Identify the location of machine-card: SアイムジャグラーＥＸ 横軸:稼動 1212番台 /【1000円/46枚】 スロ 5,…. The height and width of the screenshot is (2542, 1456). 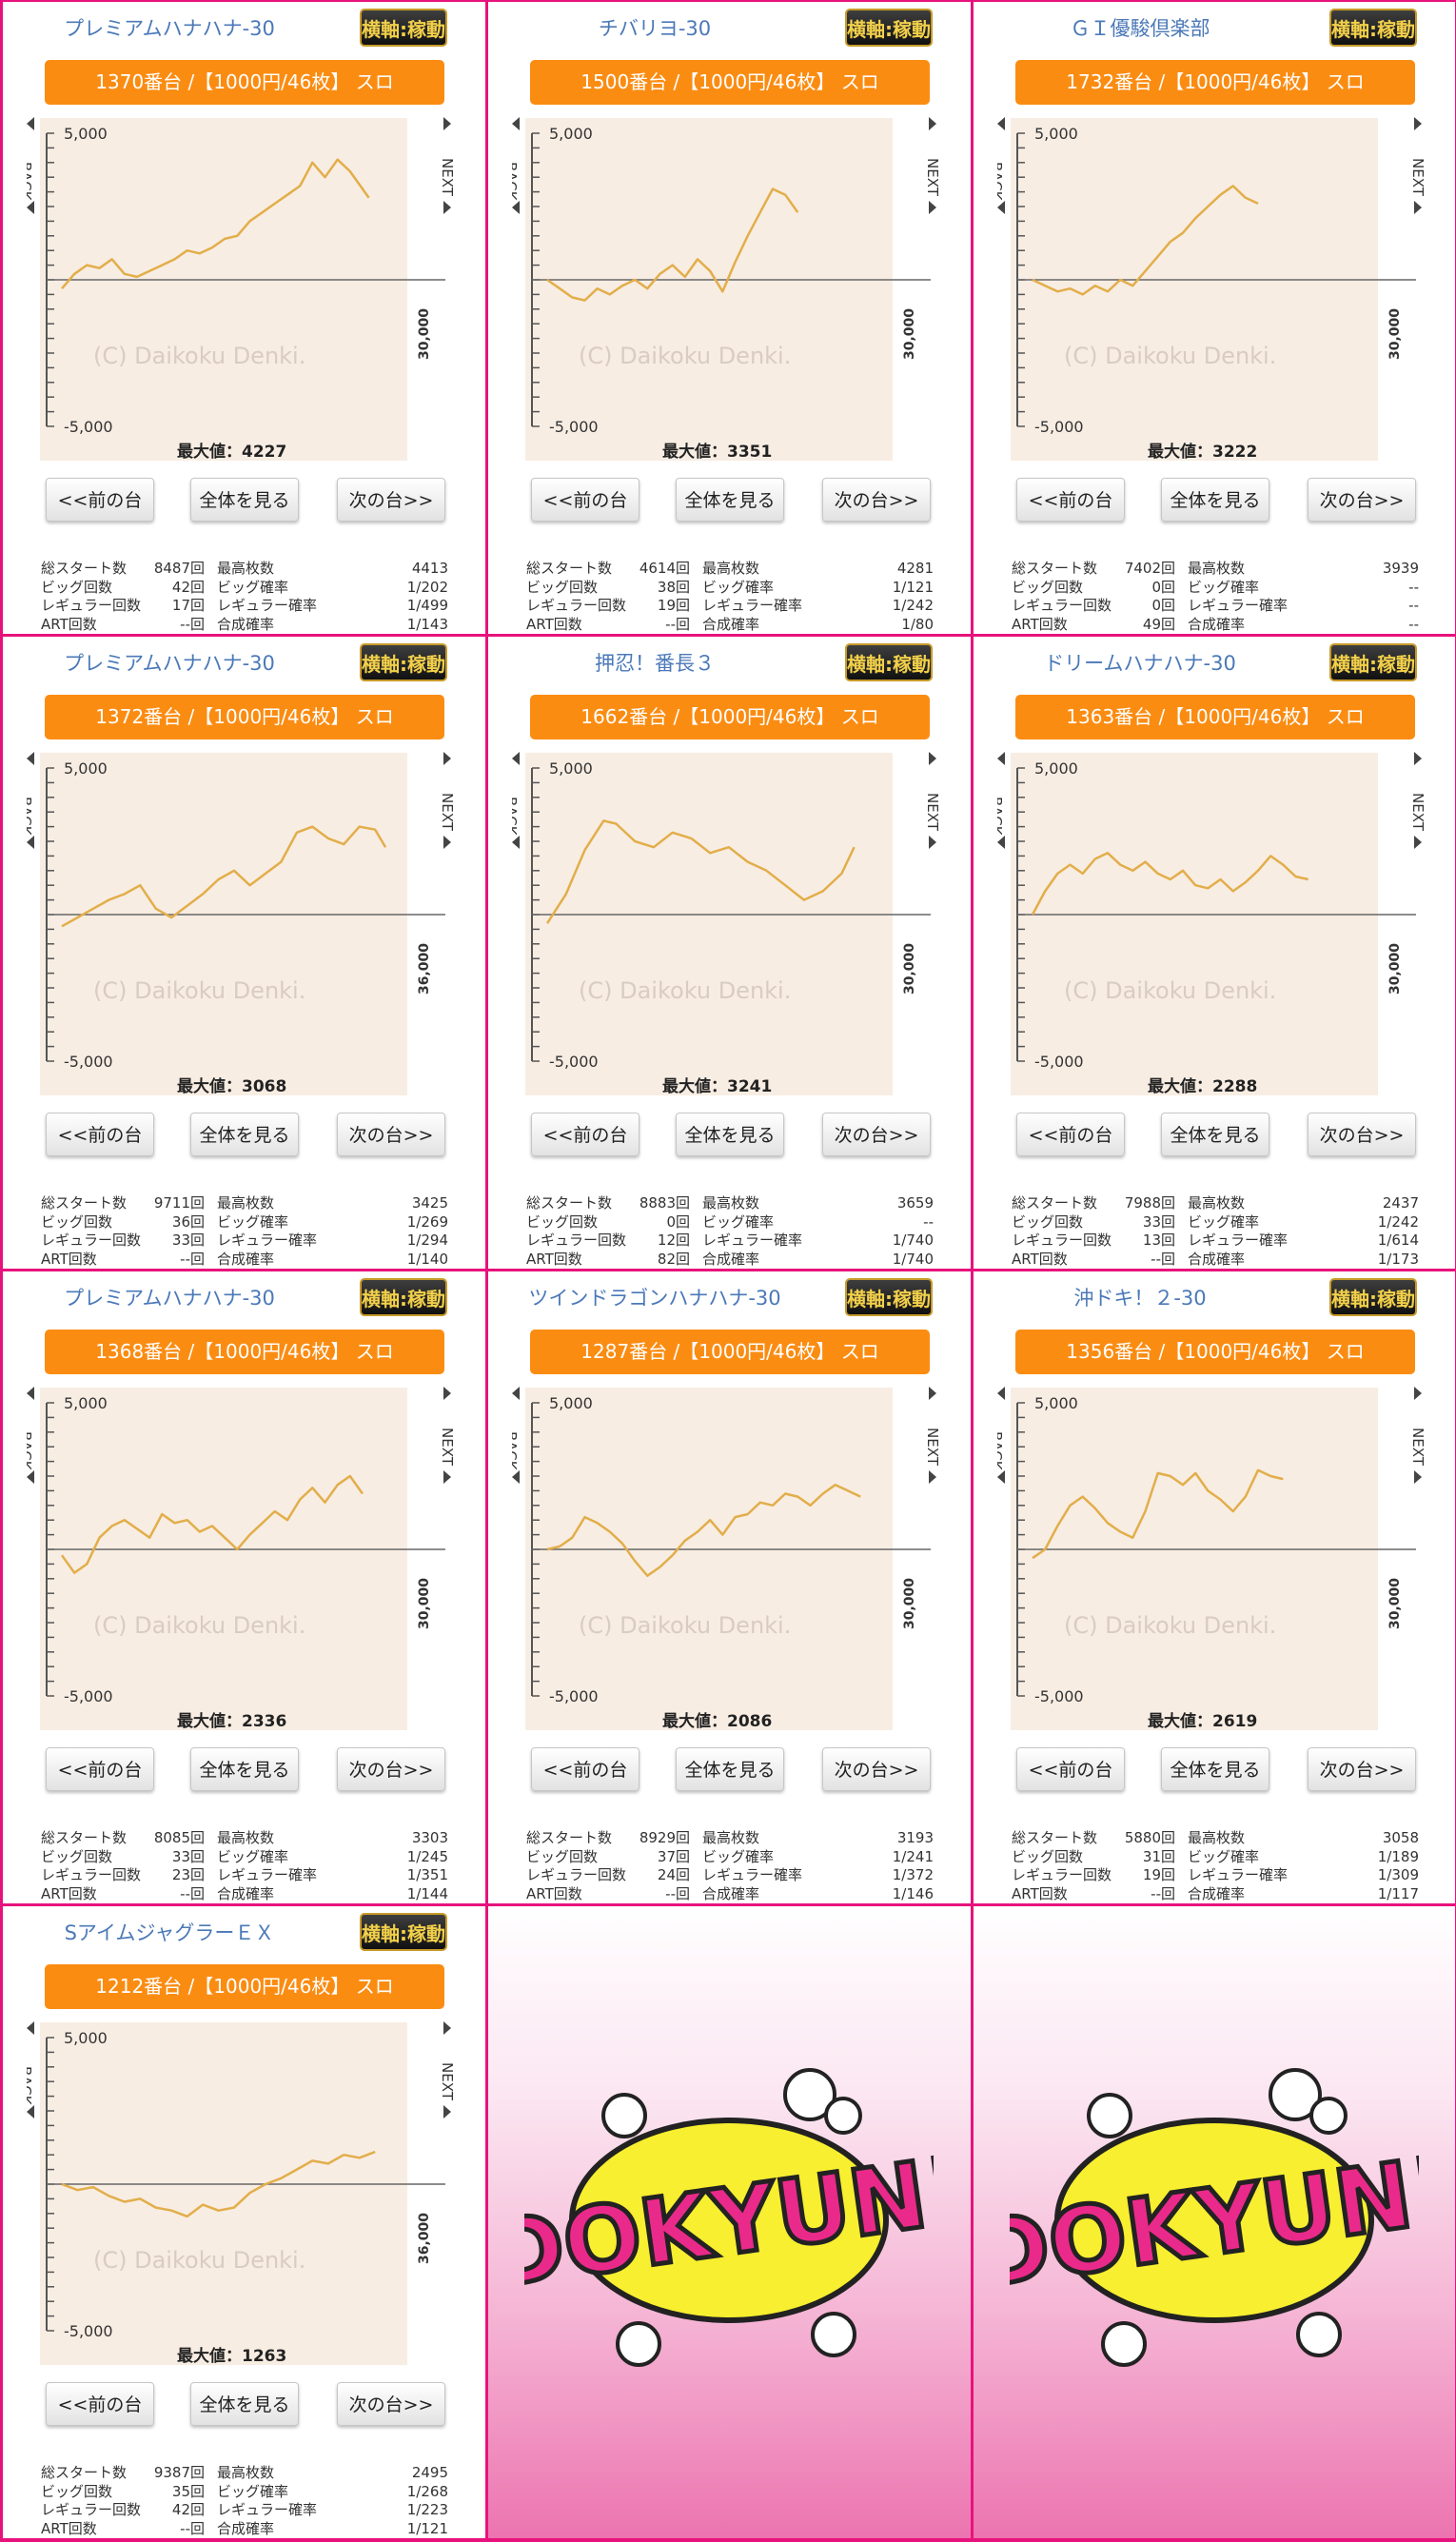
(244, 2222).